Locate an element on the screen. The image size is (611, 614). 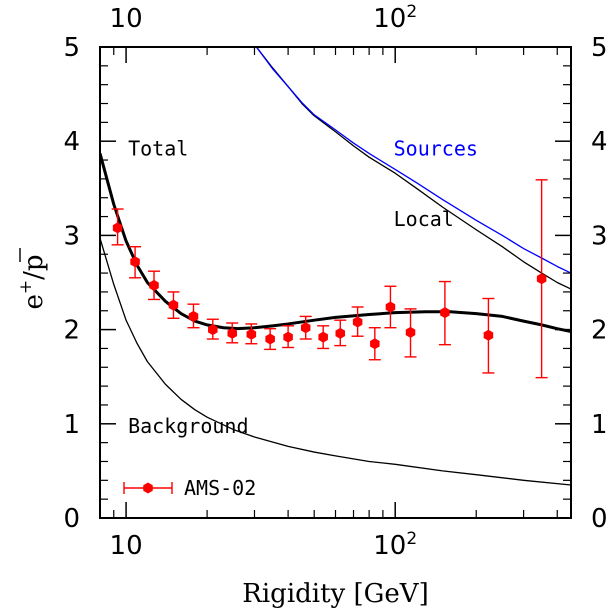
legend-marker is located at coordinates (148, 488).